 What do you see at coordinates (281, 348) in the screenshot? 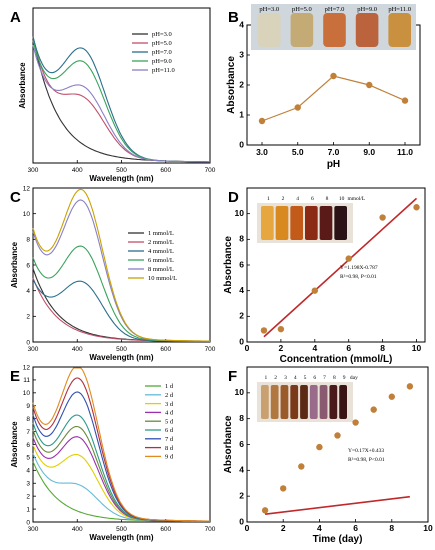
I see `chart-d-xtick-label: 2` at bounding box center [281, 348].